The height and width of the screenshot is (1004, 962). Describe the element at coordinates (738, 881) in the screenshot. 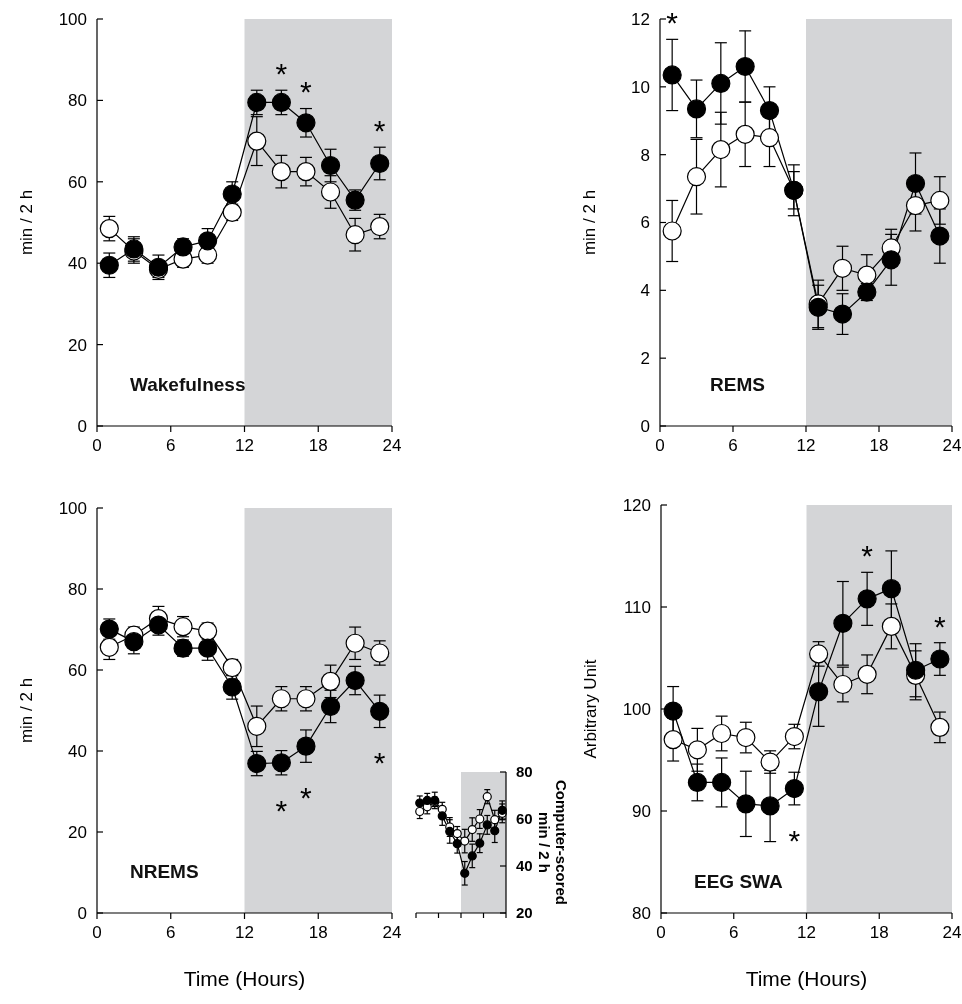

I see `text: EEG SWA` at that location.